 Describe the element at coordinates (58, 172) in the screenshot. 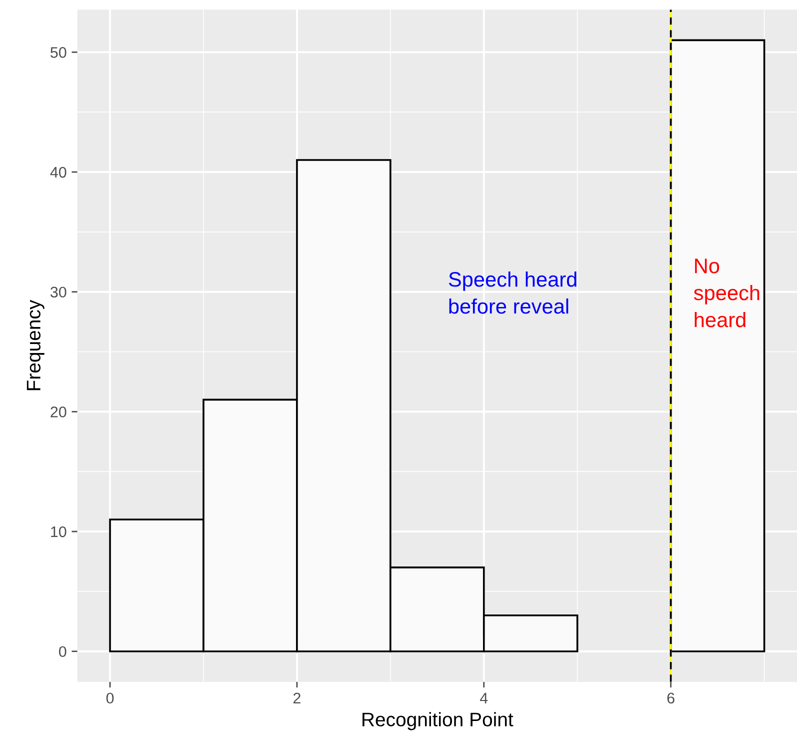

I see `y-tick-label: 40` at that location.